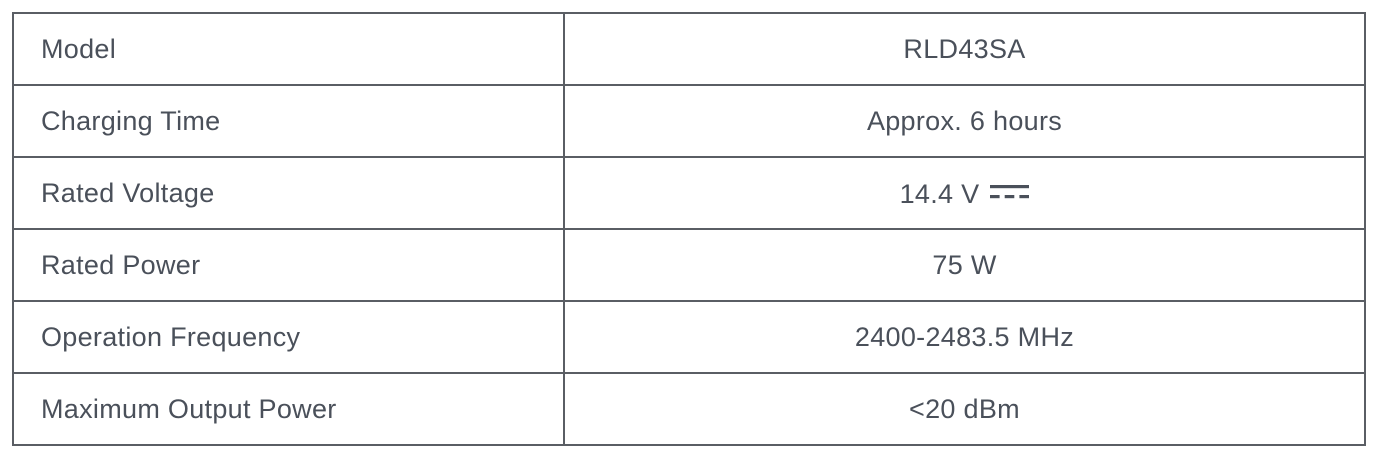  Describe the element at coordinates (288, 121) in the screenshot. I see `spec-label-charging-time: Charging Time` at that location.